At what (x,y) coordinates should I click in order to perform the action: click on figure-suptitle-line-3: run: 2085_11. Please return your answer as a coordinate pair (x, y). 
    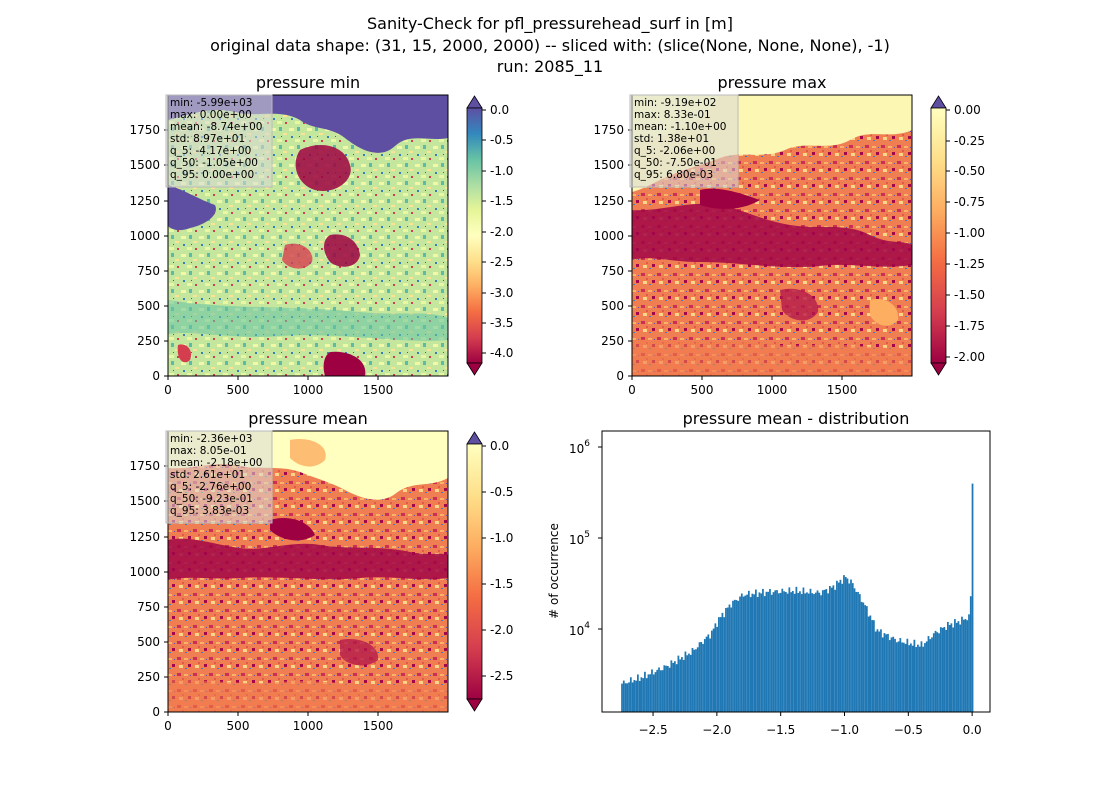
    Looking at the image, I should click on (550, 67).